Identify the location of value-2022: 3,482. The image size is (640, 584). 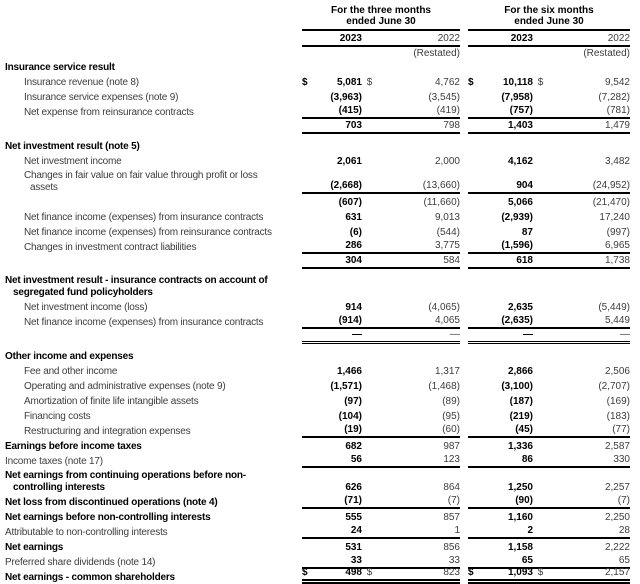
(617, 161).